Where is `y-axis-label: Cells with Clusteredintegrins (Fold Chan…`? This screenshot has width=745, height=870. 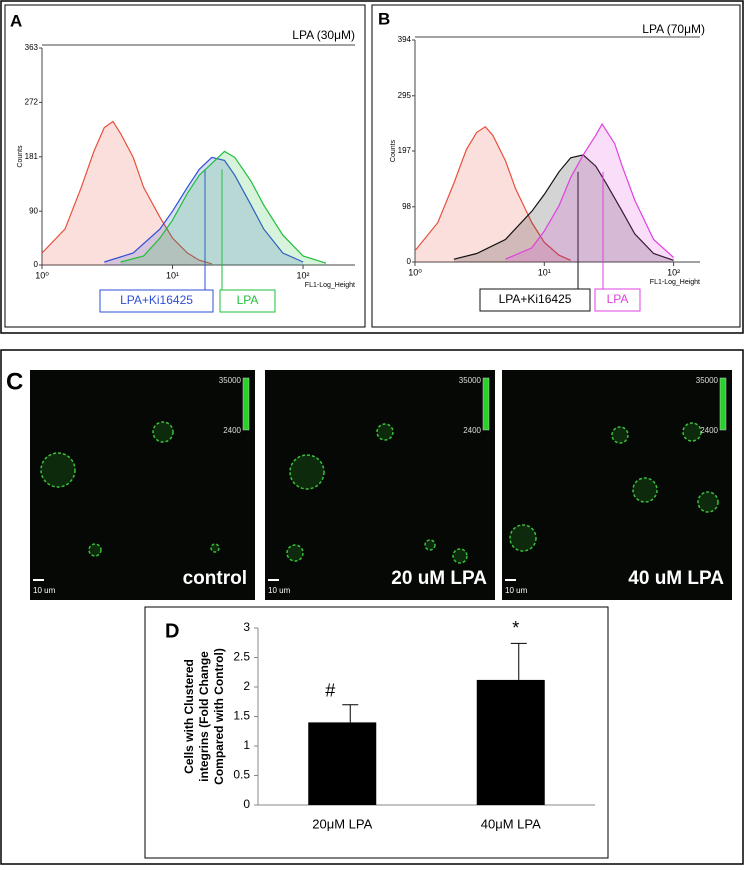
y-axis-label: Cells with Clusteredintegrins (Fold Chan… is located at coordinates (204, 716).